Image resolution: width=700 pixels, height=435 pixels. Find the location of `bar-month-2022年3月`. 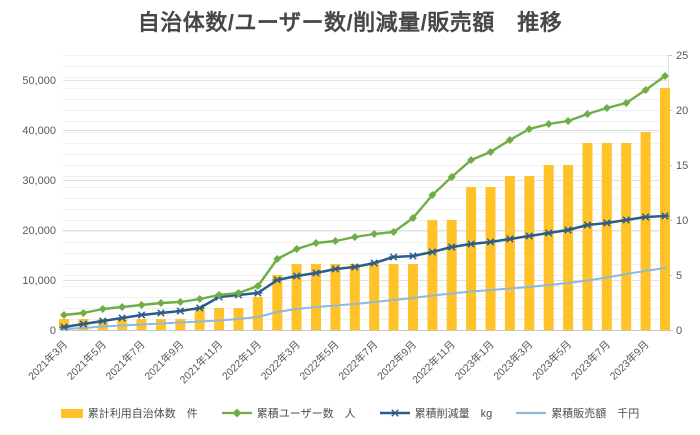

bar-month-2022年3月 is located at coordinates (296, 297).